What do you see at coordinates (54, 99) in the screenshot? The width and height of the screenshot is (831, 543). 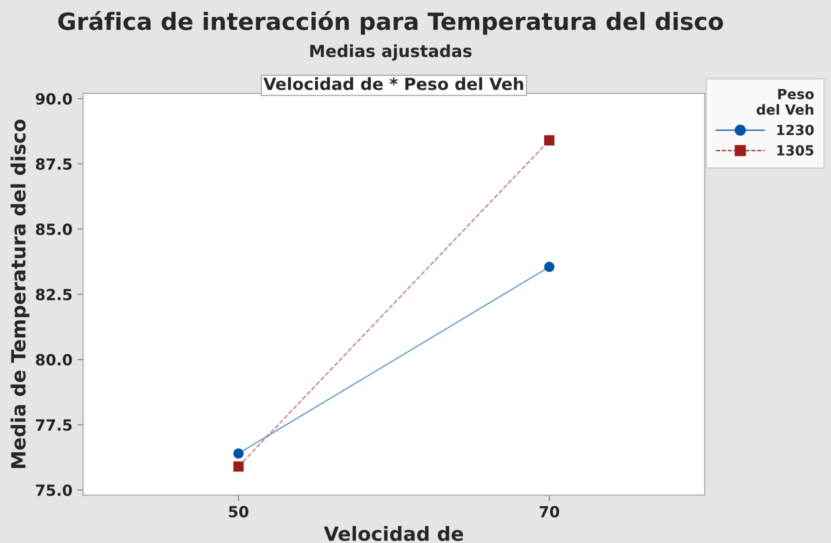 I see `y-tick-label: 90.0` at bounding box center [54, 99].